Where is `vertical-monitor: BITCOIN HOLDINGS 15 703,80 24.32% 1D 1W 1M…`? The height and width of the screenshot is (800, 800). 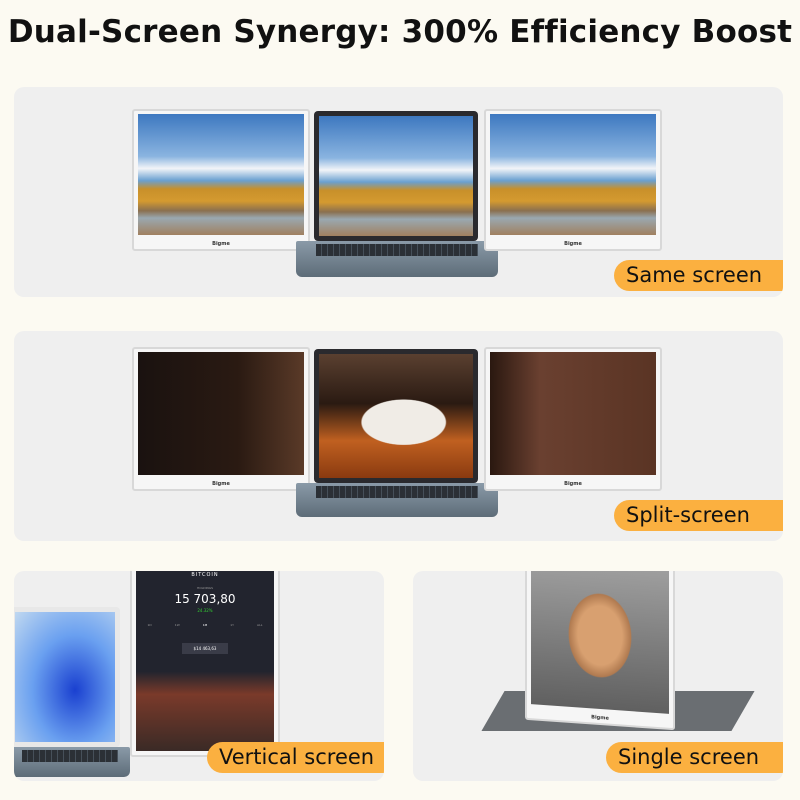
vertical-monitor: BITCOIN HOLDINGS 15 703,80 24.32% 1D 1W 1M… is located at coordinates (205, 664).